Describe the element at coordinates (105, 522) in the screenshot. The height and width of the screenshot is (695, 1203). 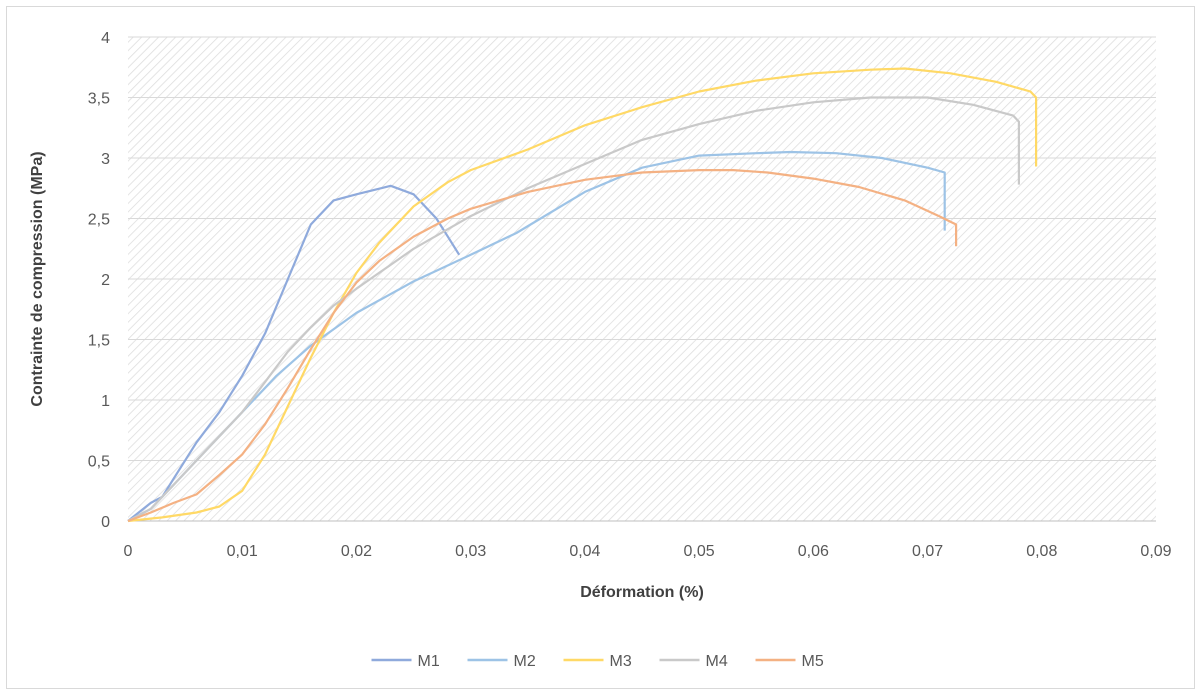
I see `y-tick-label: 0` at that location.